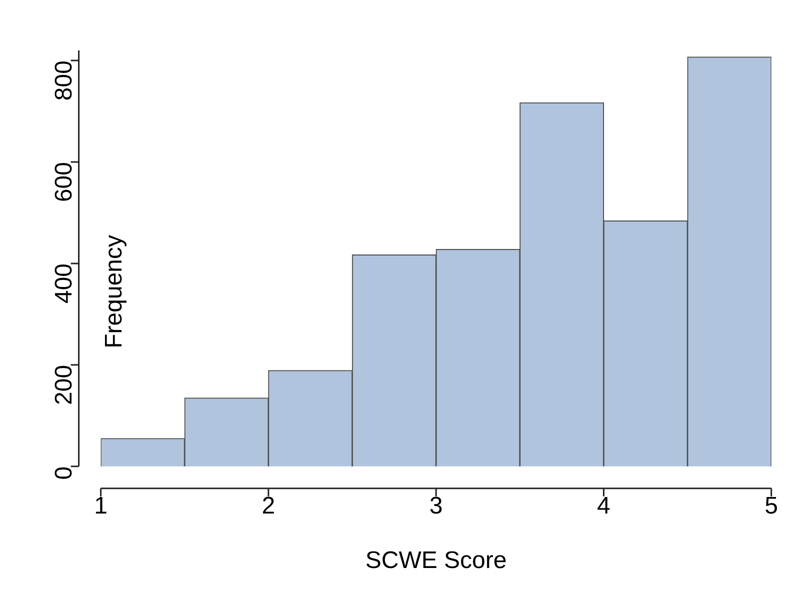  Describe the element at coordinates (64, 283) in the screenshot. I see `y-tick-label: 400` at that location.